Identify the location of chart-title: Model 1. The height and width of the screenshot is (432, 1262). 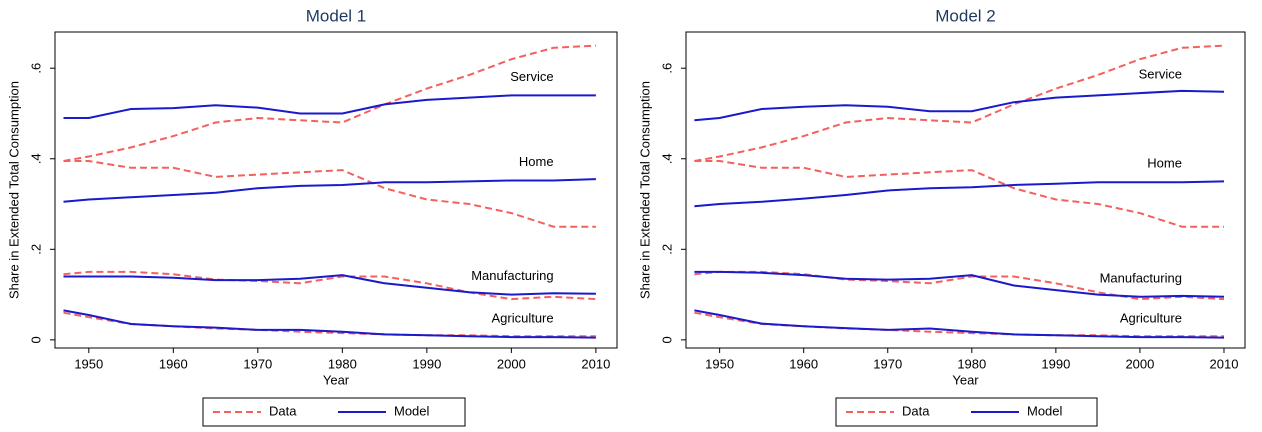
(336, 15).